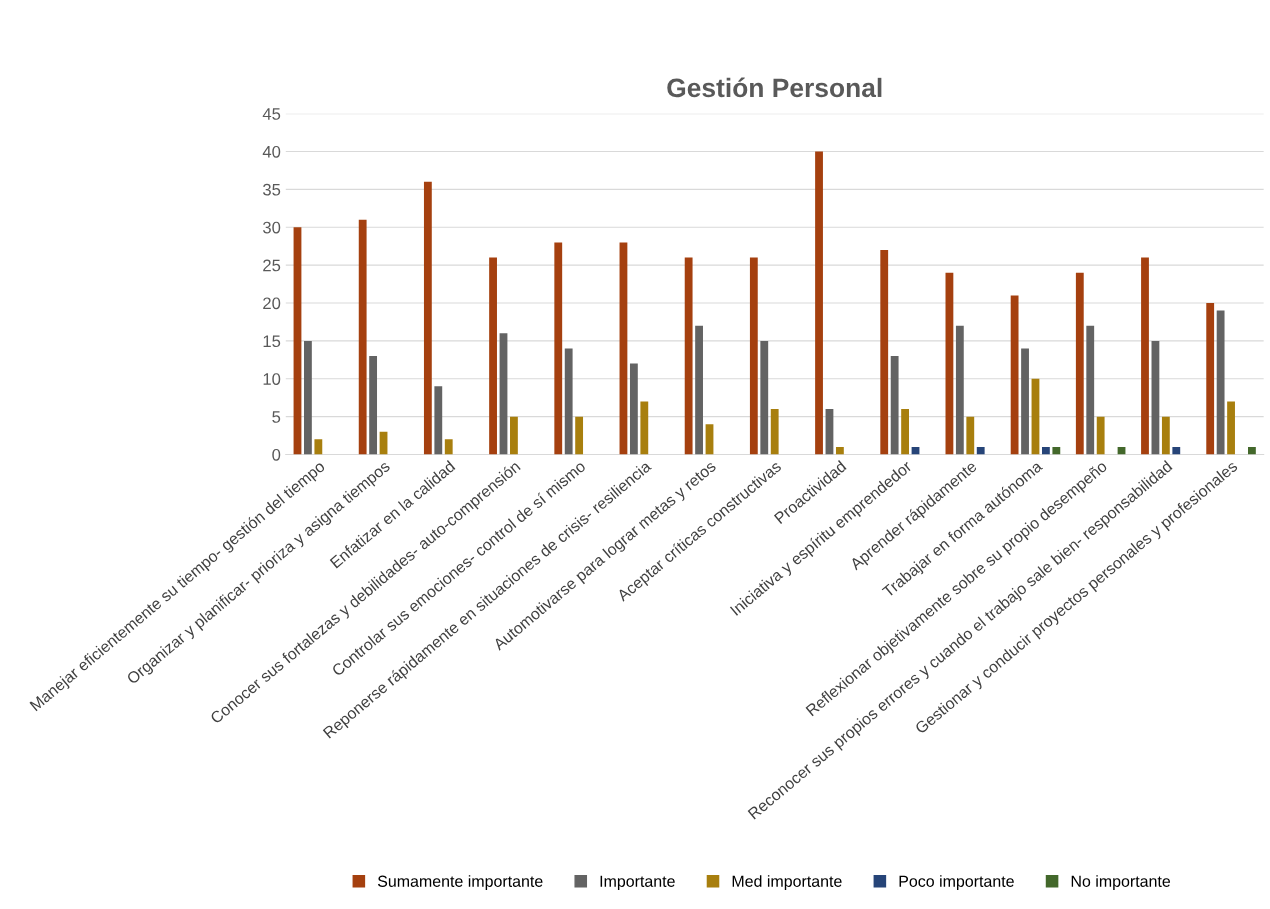 Image resolution: width=1270 pixels, height=909 pixels. I want to click on y-tick-label: 5, so click(276, 417).